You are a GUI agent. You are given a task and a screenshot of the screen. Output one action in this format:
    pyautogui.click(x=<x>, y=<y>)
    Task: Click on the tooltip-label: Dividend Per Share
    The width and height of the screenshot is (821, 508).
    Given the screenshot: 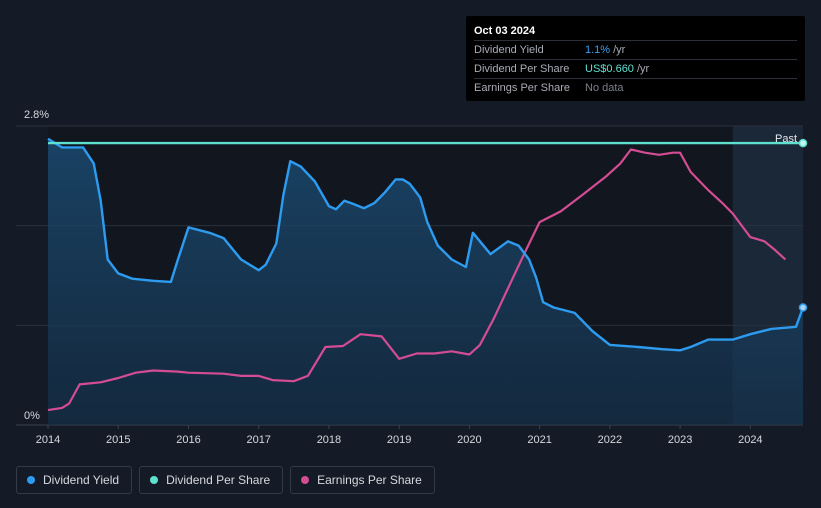 What is the action you would take?
    pyautogui.click(x=522, y=69)
    